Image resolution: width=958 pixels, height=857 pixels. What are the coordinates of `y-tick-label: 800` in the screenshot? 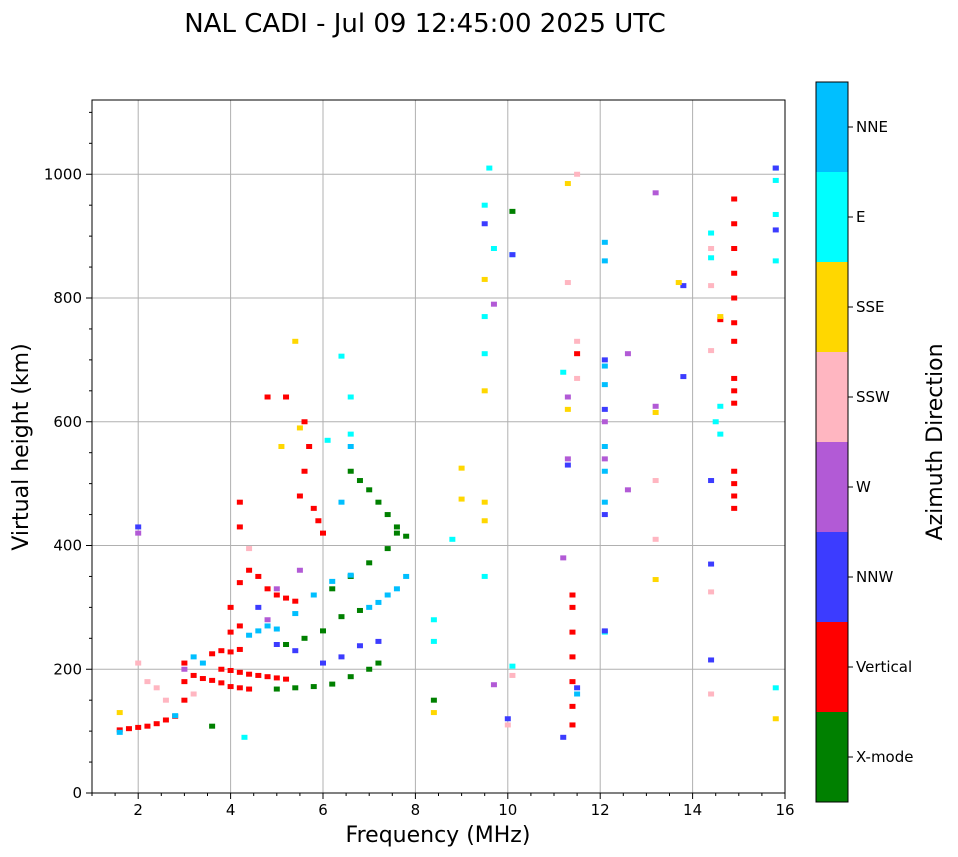 It's located at (67, 298).